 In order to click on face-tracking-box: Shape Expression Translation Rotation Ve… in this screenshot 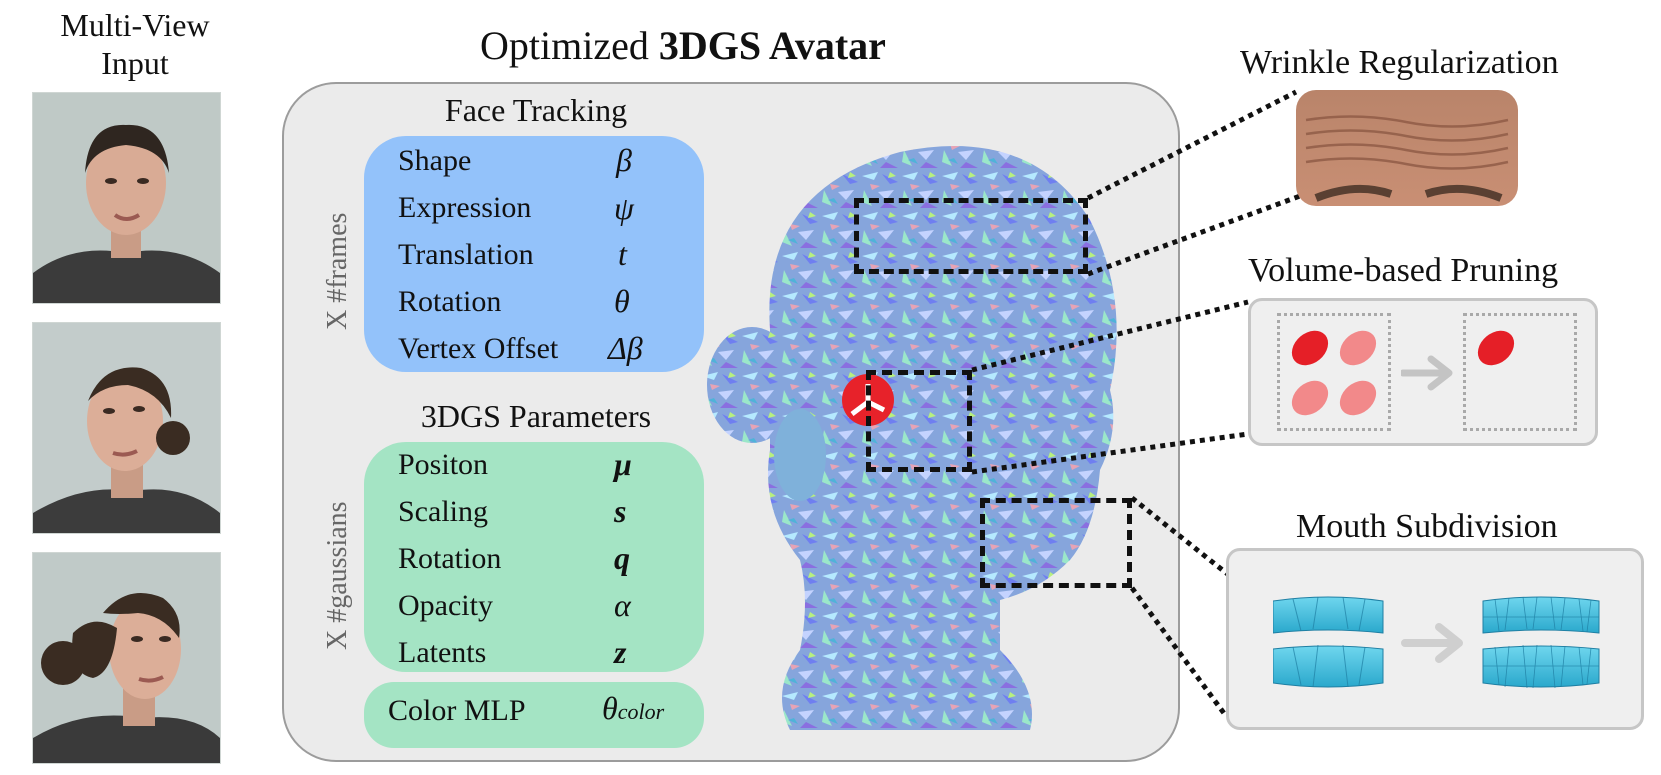, I will do `click(534, 254)`.